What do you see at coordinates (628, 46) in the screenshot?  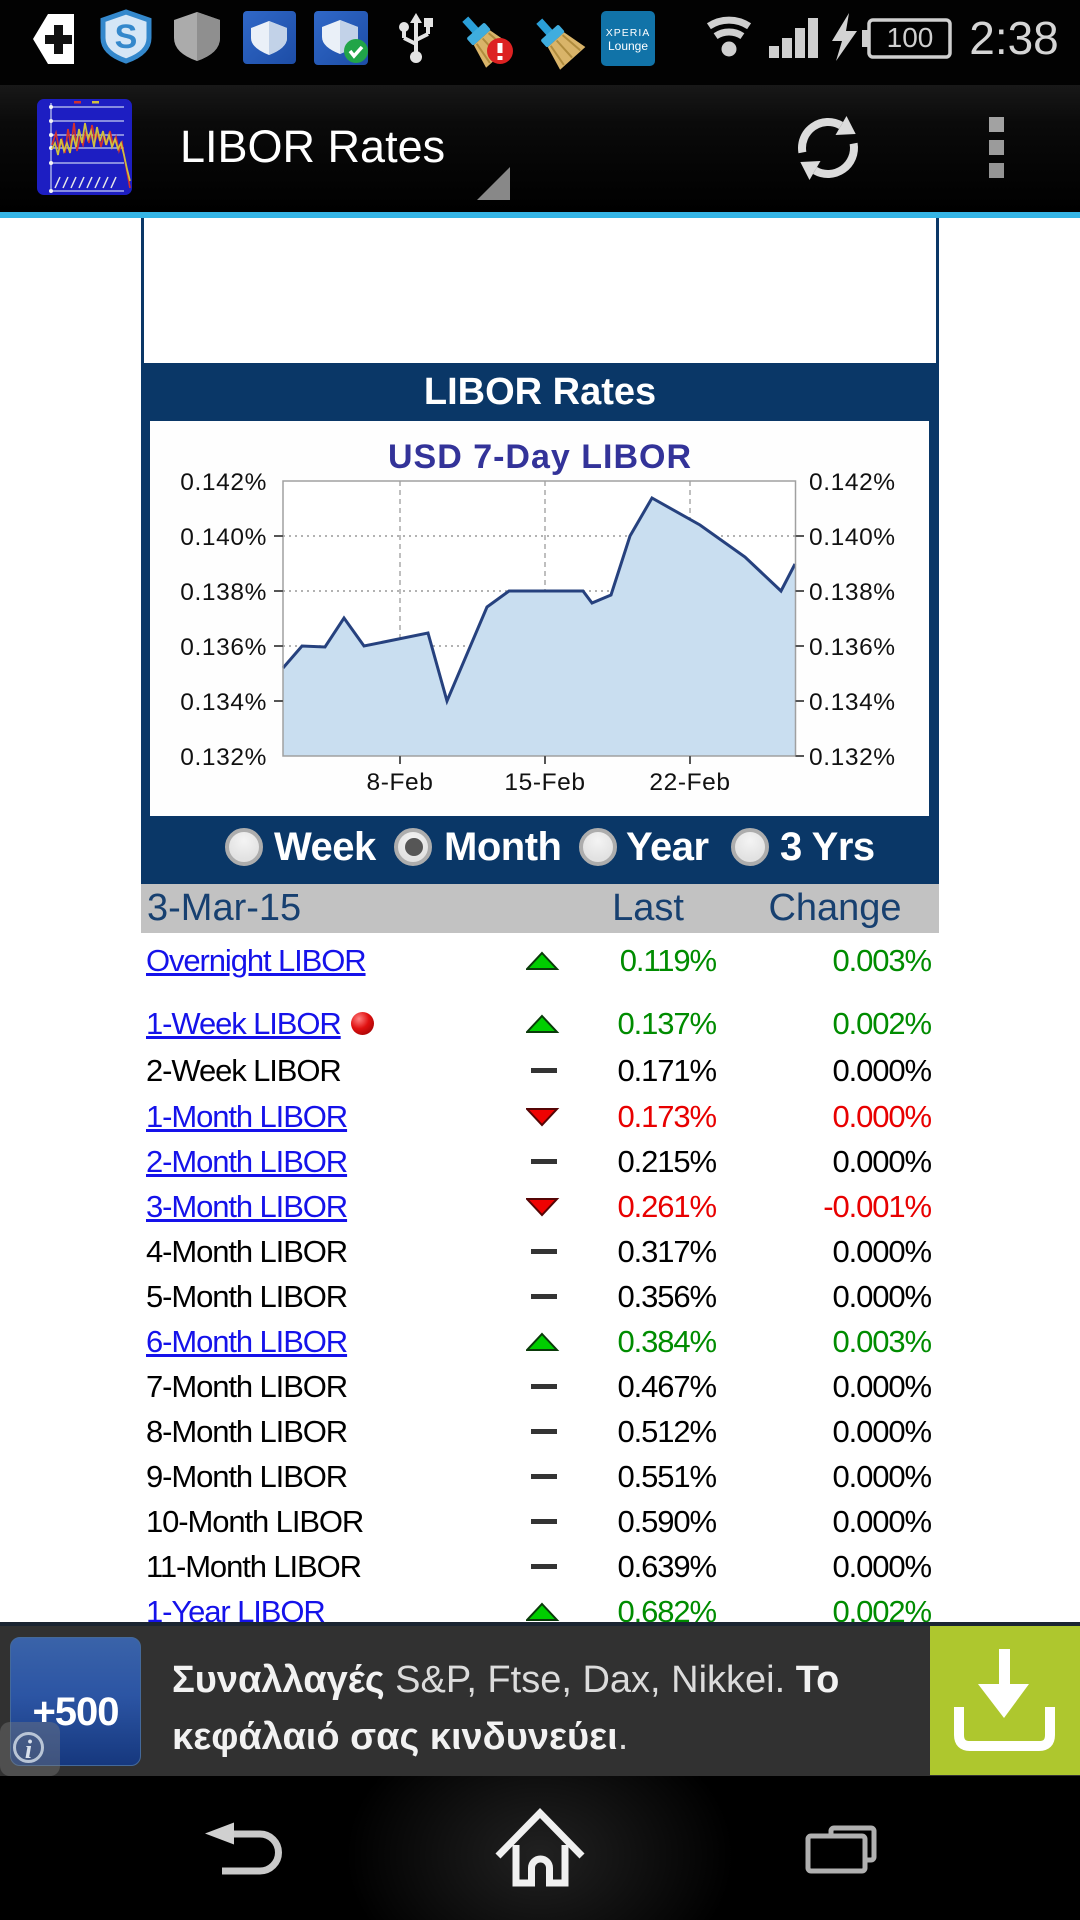 I see `svg-text: Lounge` at bounding box center [628, 46].